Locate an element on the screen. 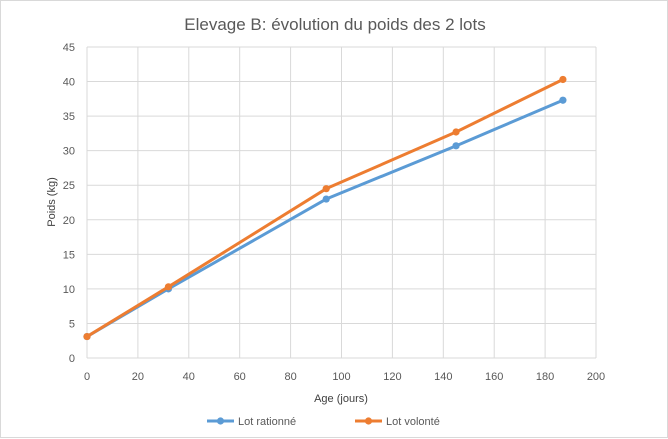 This screenshot has height=439, width=668. x-axis-title: Age (jours) is located at coordinates (341, 399).